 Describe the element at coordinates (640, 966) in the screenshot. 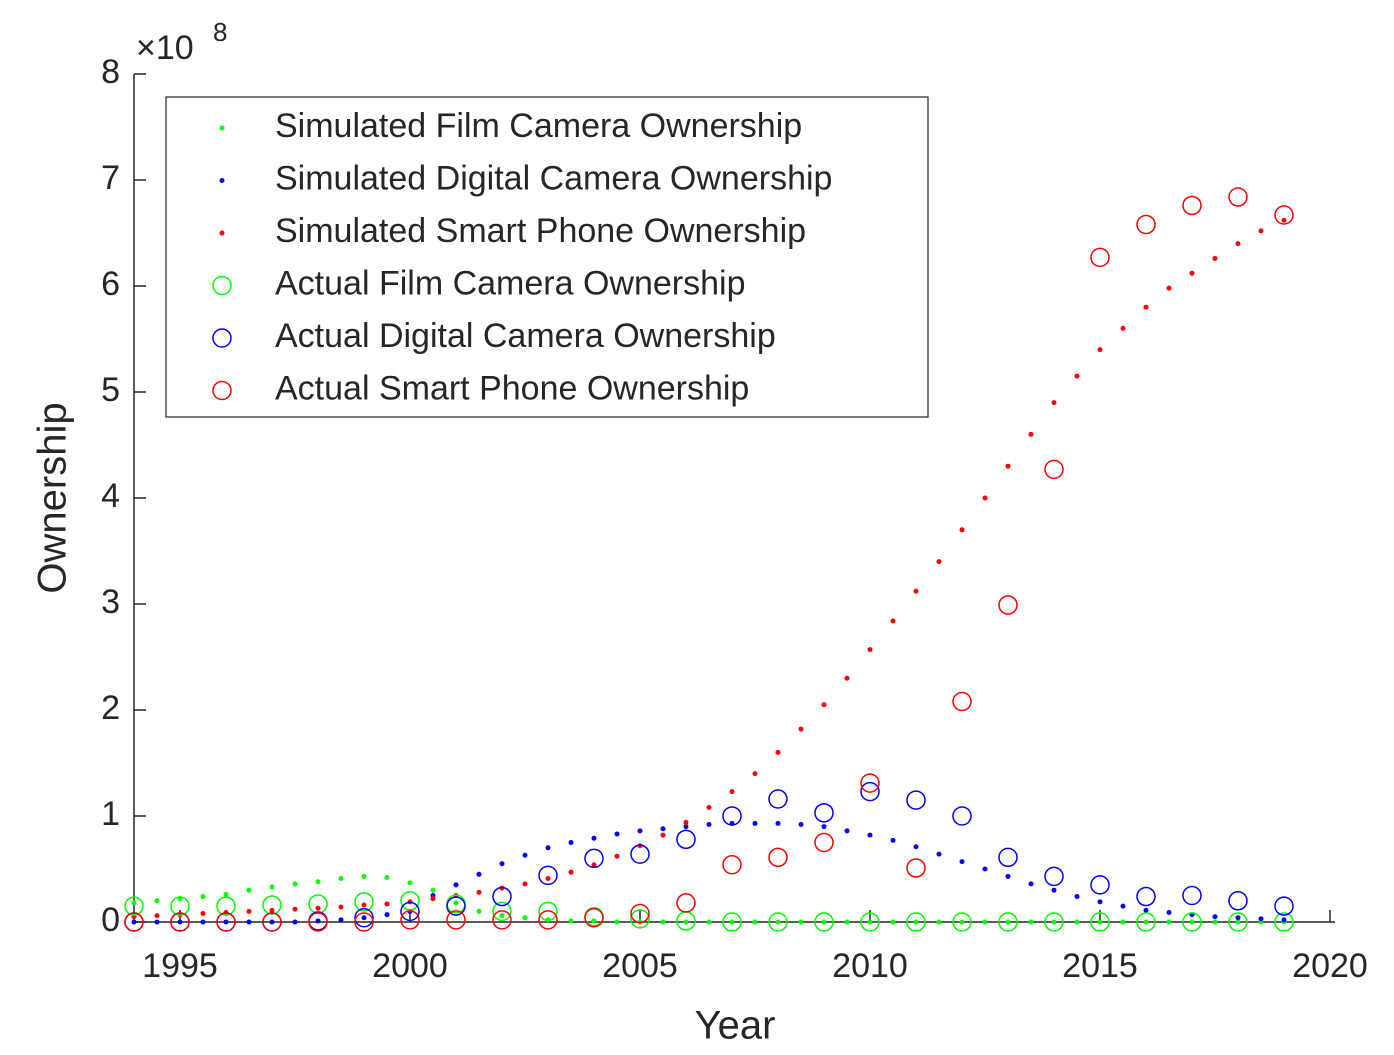

I see `x-tick-label: 2005` at that location.